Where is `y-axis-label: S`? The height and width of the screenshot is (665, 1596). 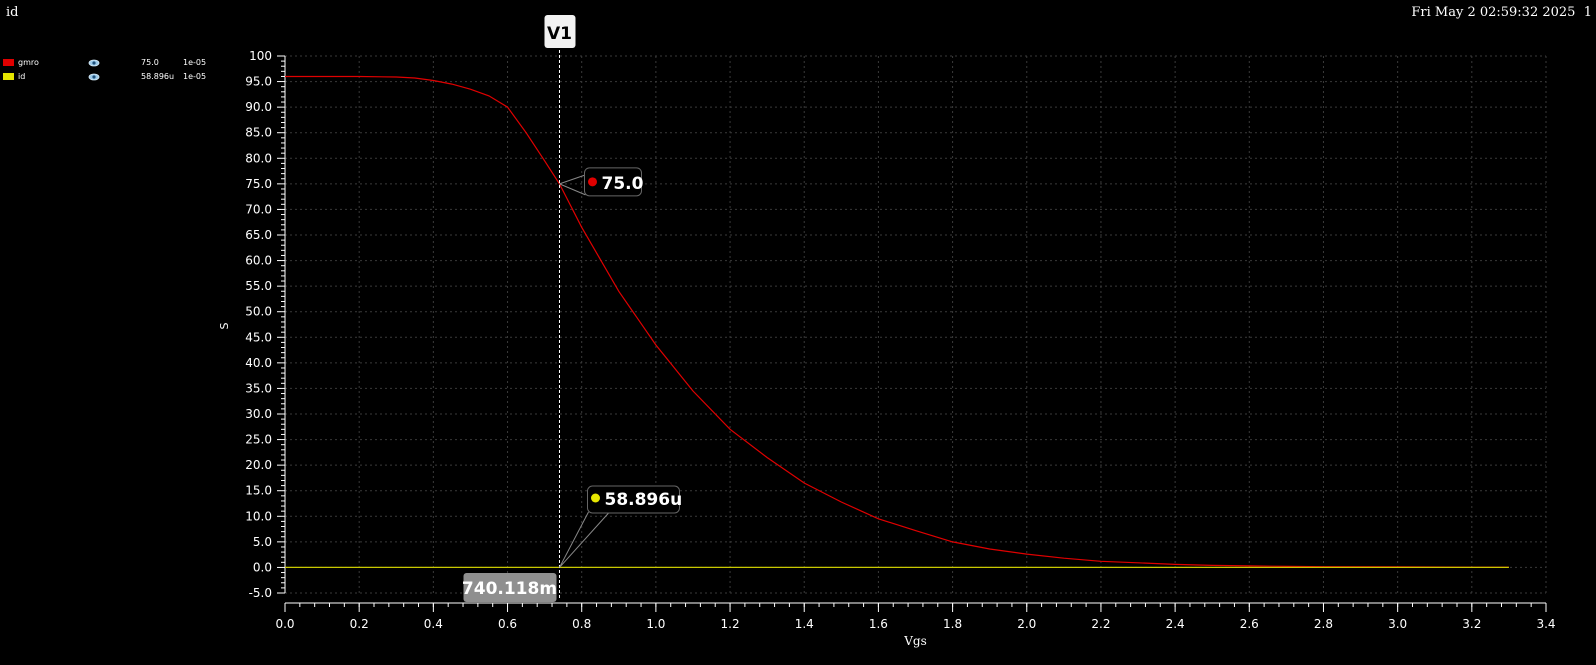 y-axis-label: S is located at coordinates (224, 325).